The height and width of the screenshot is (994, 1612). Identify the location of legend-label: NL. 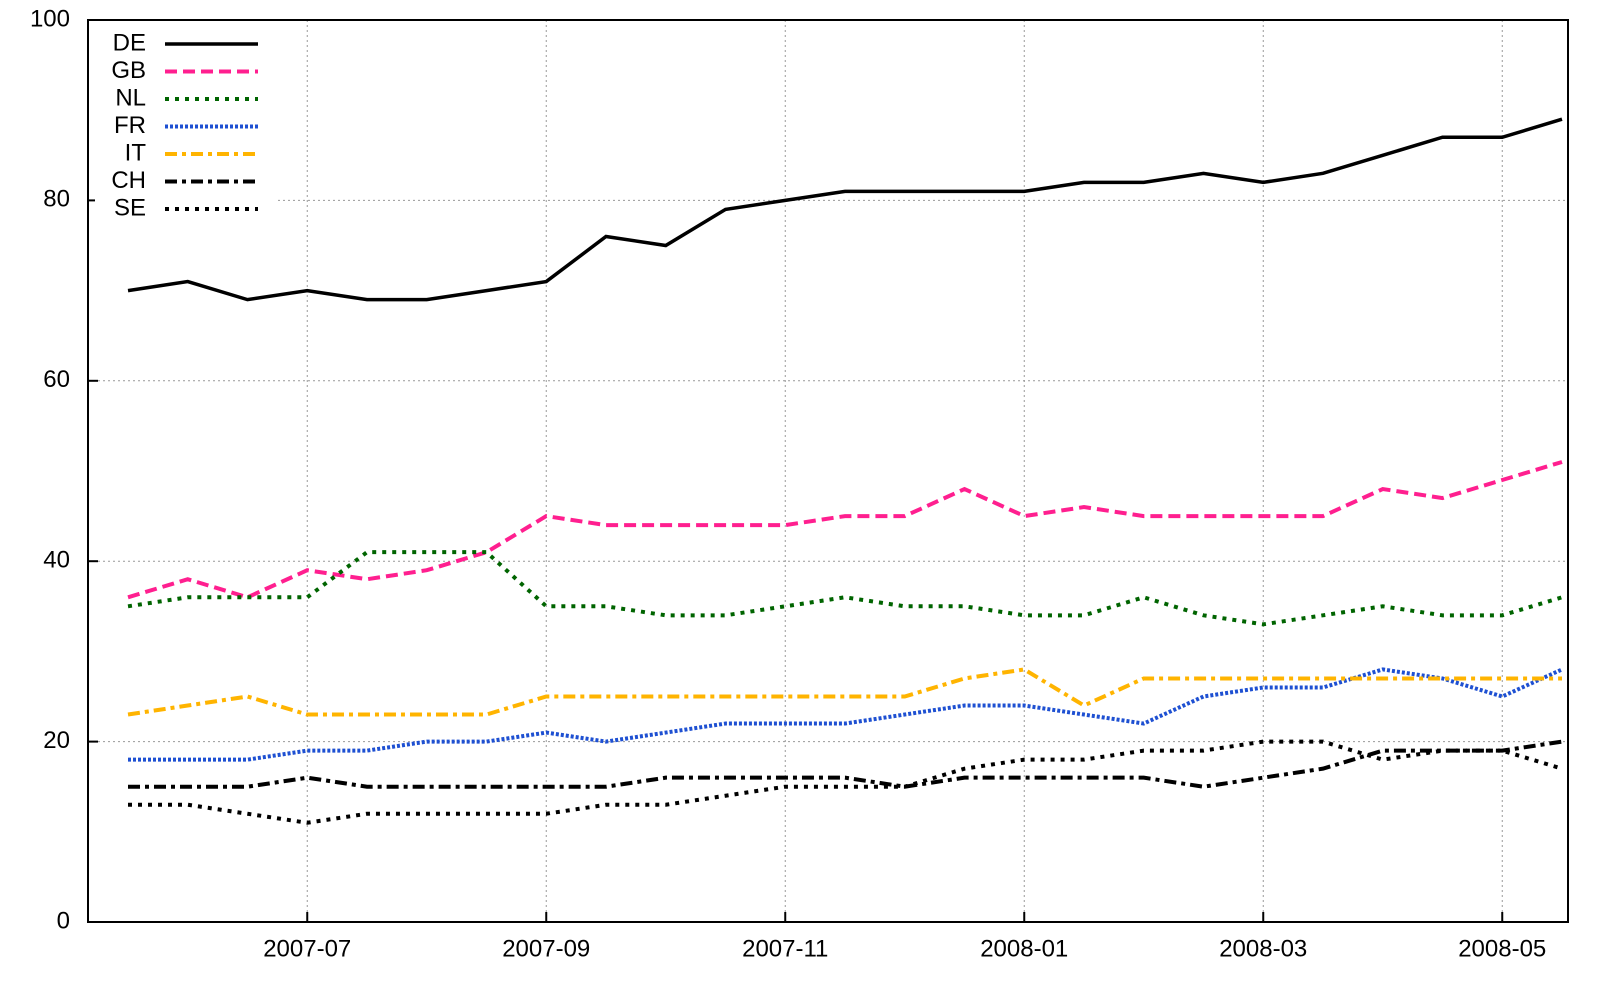
(130, 97).